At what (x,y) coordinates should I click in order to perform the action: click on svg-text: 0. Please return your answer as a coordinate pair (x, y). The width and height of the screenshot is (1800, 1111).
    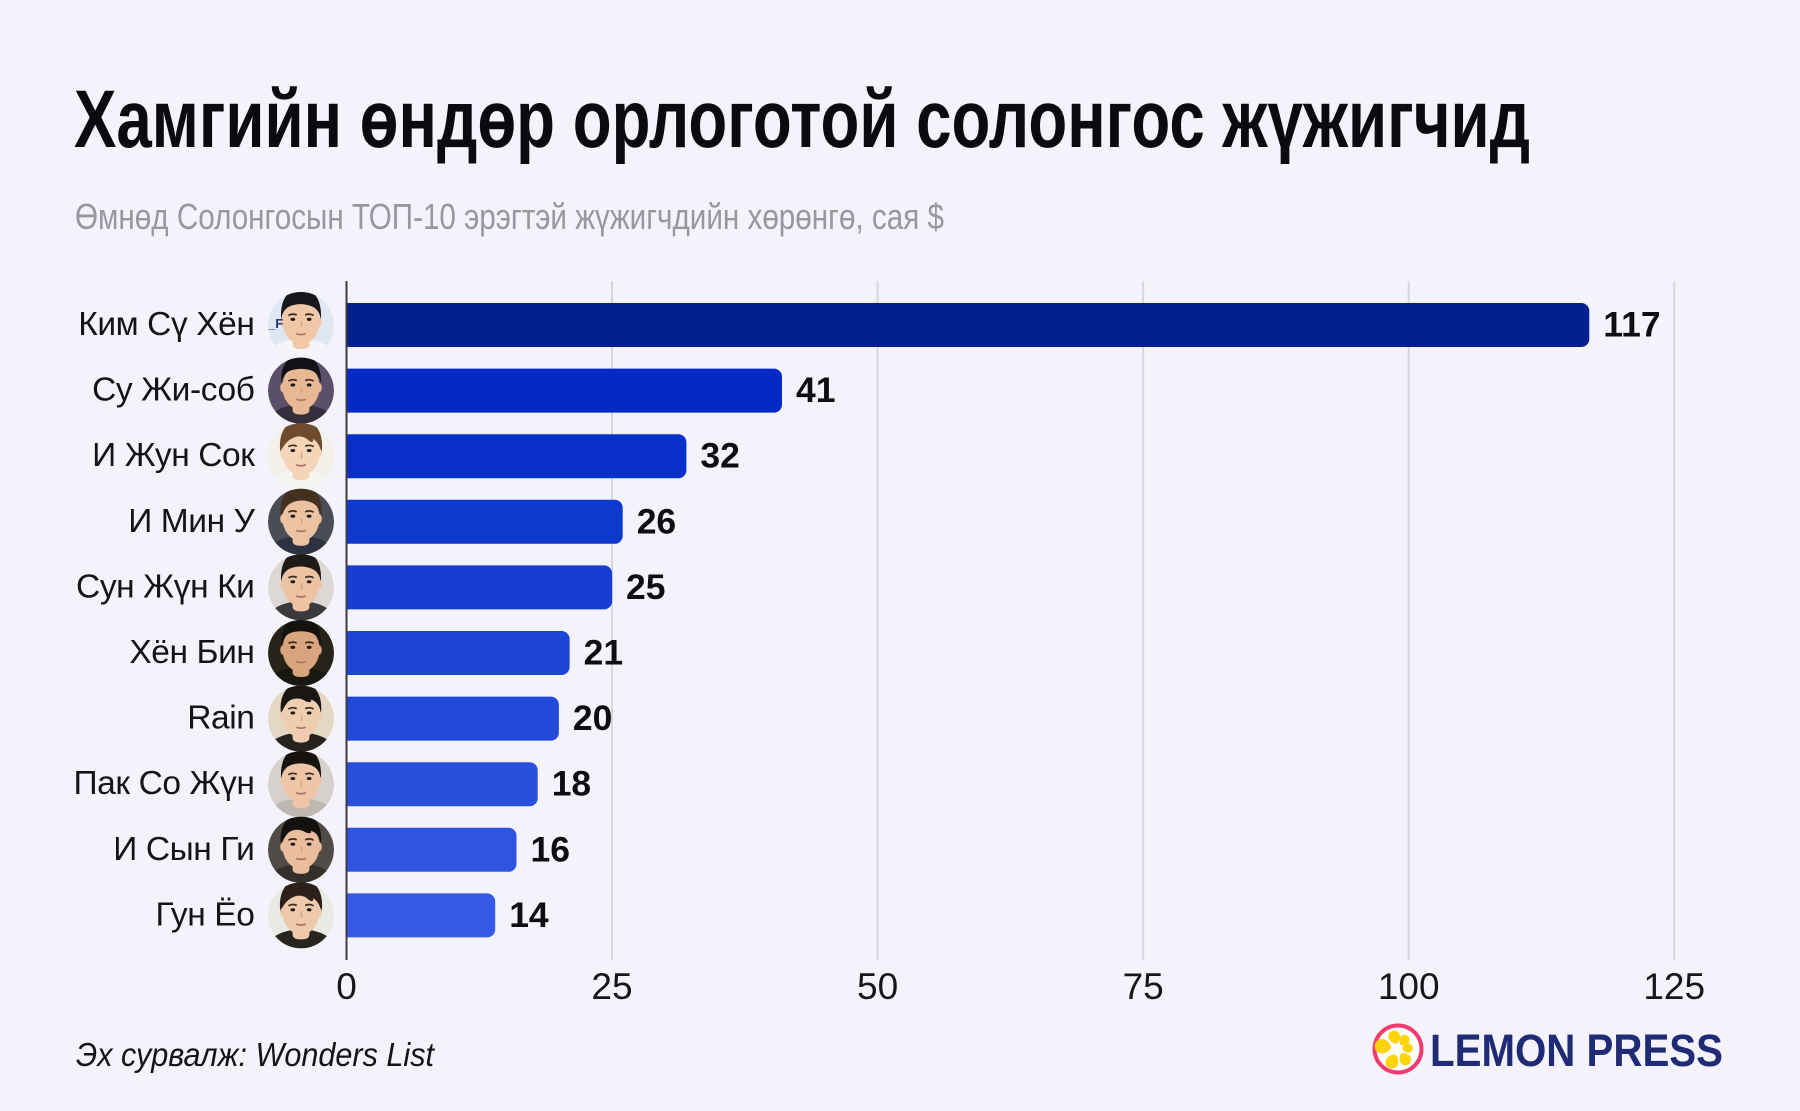
    Looking at the image, I should click on (346, 986).